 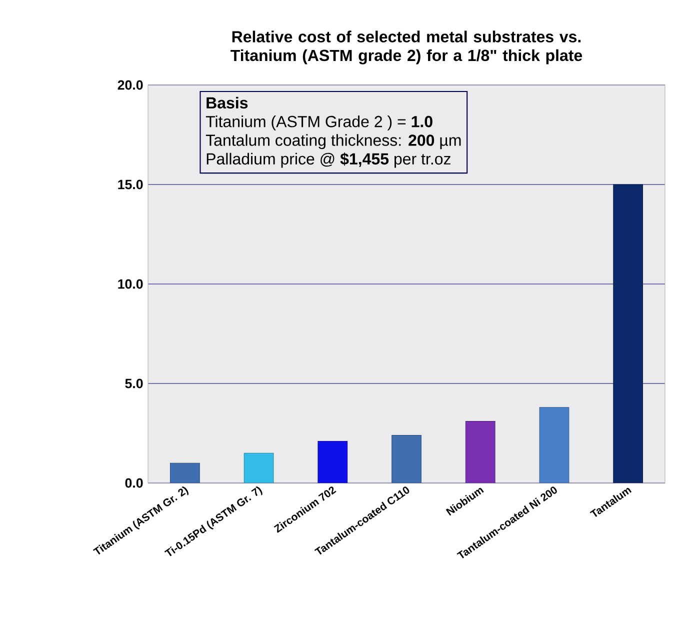 What do you see at coordinates (328, 160) in the screenshot?
I see `annotation: Palladium price @ $1,455 per tr.oz` at bounding box center [328, 160].